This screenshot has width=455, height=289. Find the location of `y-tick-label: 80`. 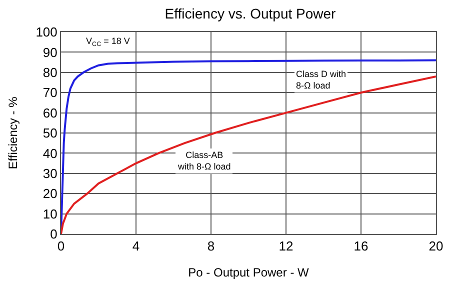

y-tick-label: 80 is located at coordinates (50, 72).